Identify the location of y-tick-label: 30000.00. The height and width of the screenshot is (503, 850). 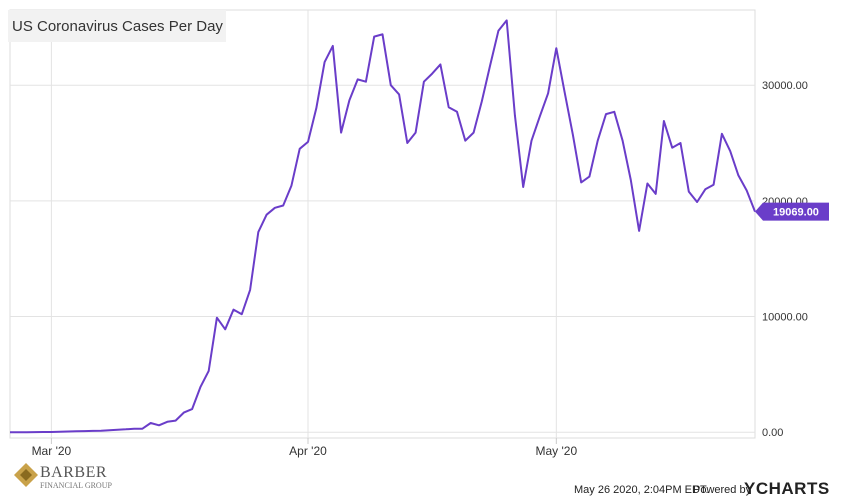
(785, 86).